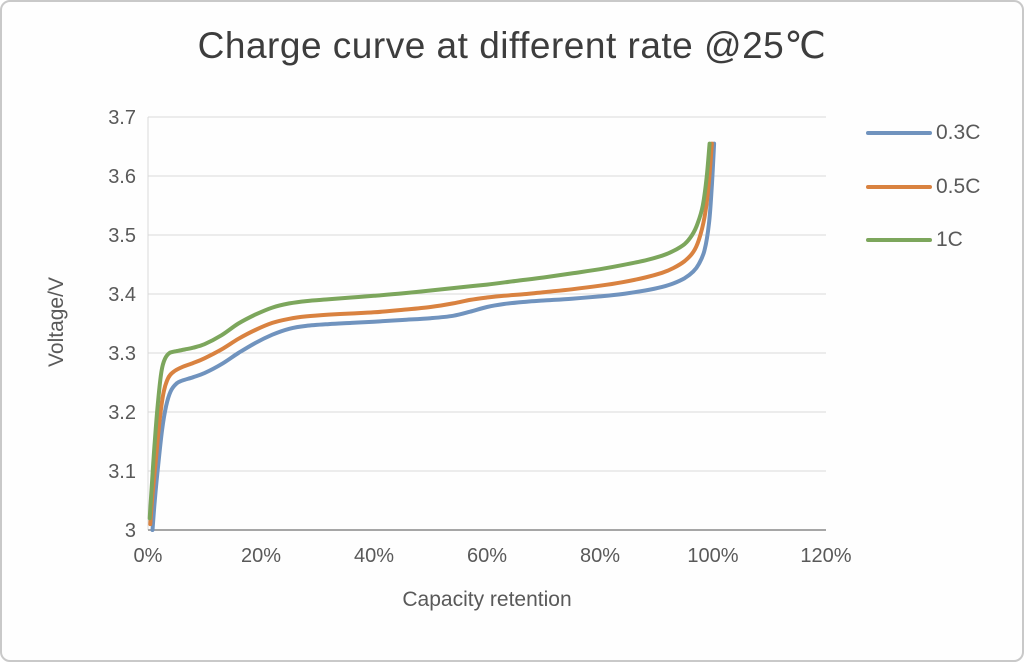 The height and width of the screenshot is (662, 1024). I want to click on x-tick-label: 40%, so click(374, 556).